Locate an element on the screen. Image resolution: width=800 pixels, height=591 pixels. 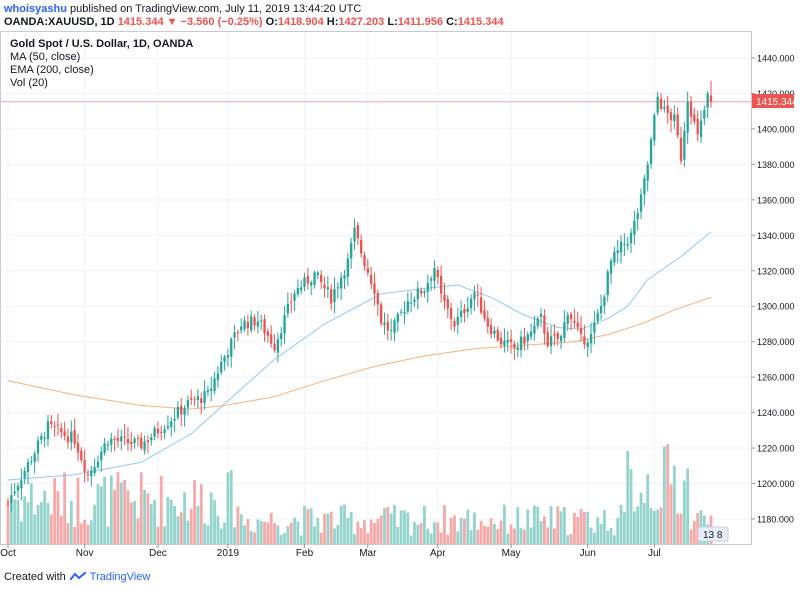
price-tick-label: 1420.000 is located at coordinates (776, 94).